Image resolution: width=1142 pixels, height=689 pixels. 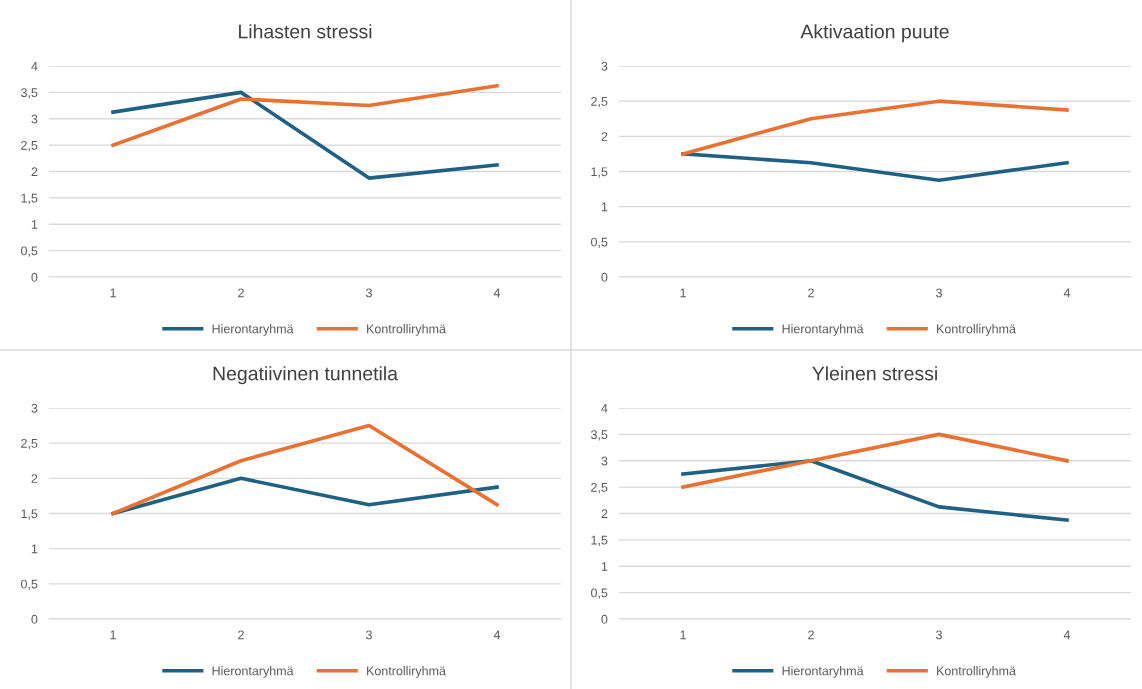 What do you see at coordinates (305, 31) in the screenshot?
I see `chart-title: Lihasten stressi` at bounding box center [305, 31].